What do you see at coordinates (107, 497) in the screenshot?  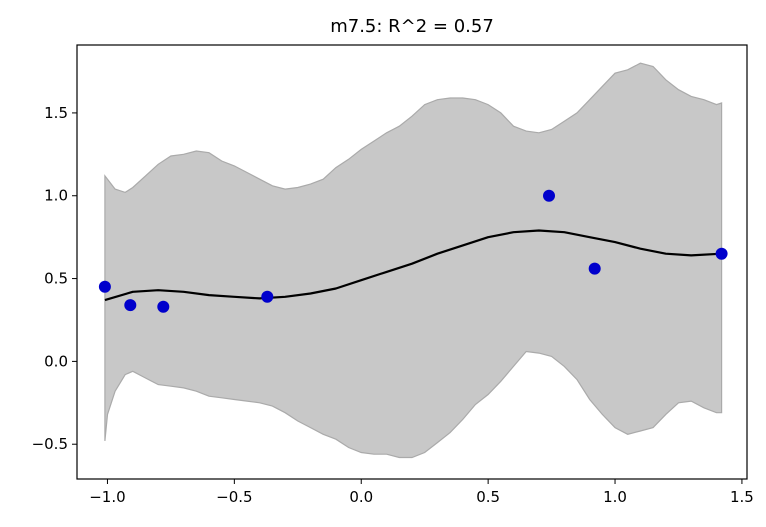 I see `x-tick-label: −1.0` at bounding box center [107, 497].